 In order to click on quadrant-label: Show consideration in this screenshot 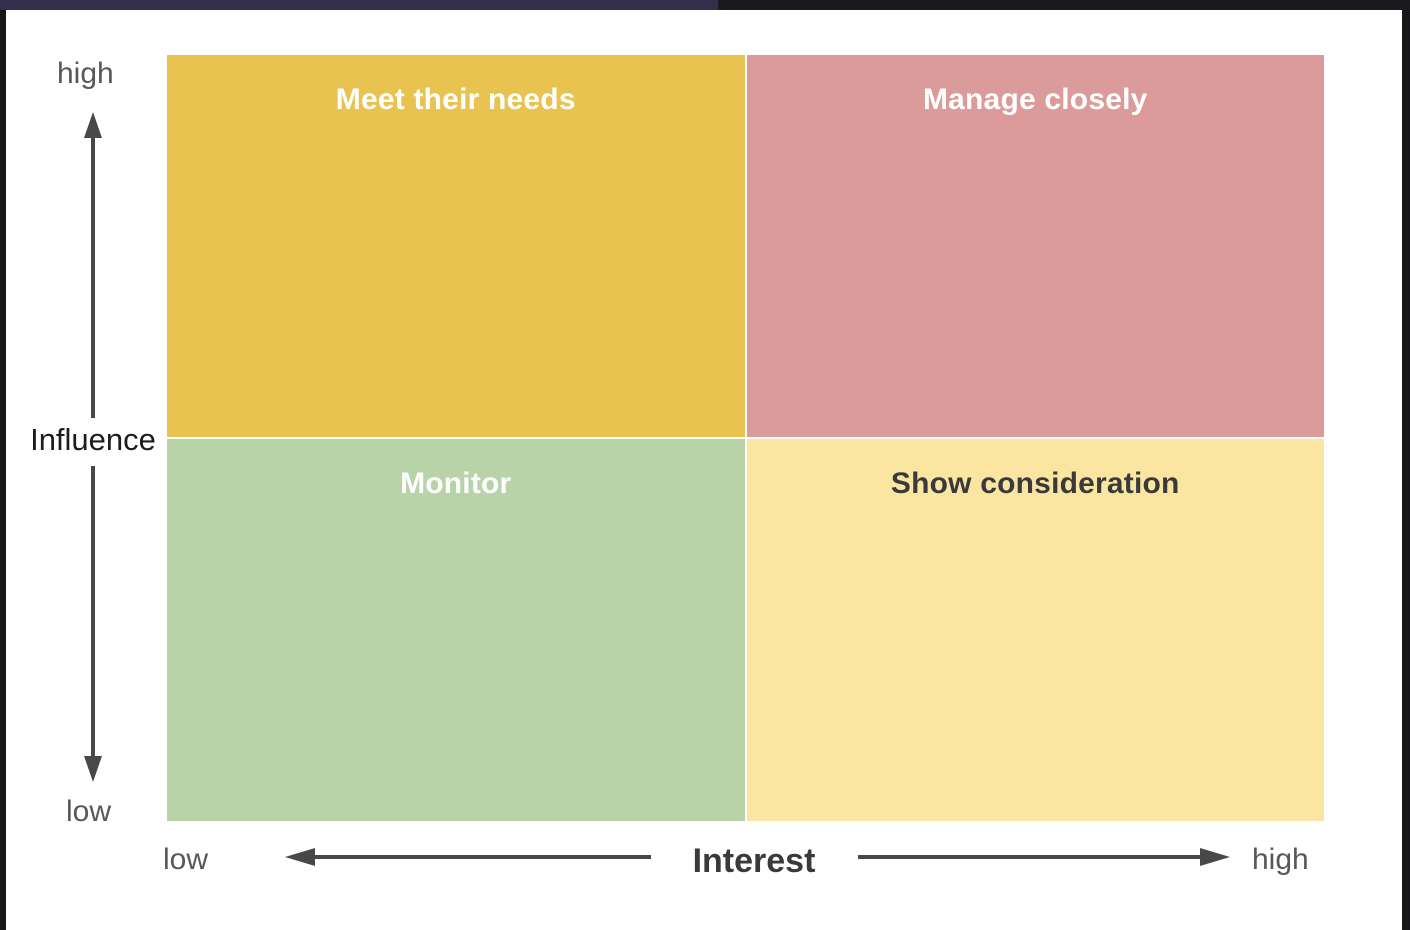, I will do `click(1035, 483)`.